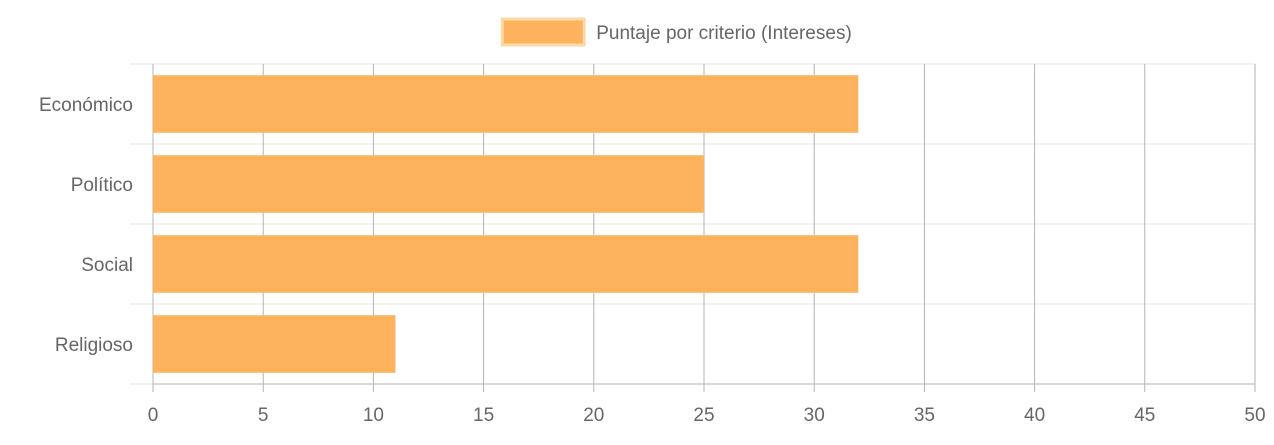  Describe the element at coordinates (543, 32) in the screenshot. I see `legend-swatch` at that location.